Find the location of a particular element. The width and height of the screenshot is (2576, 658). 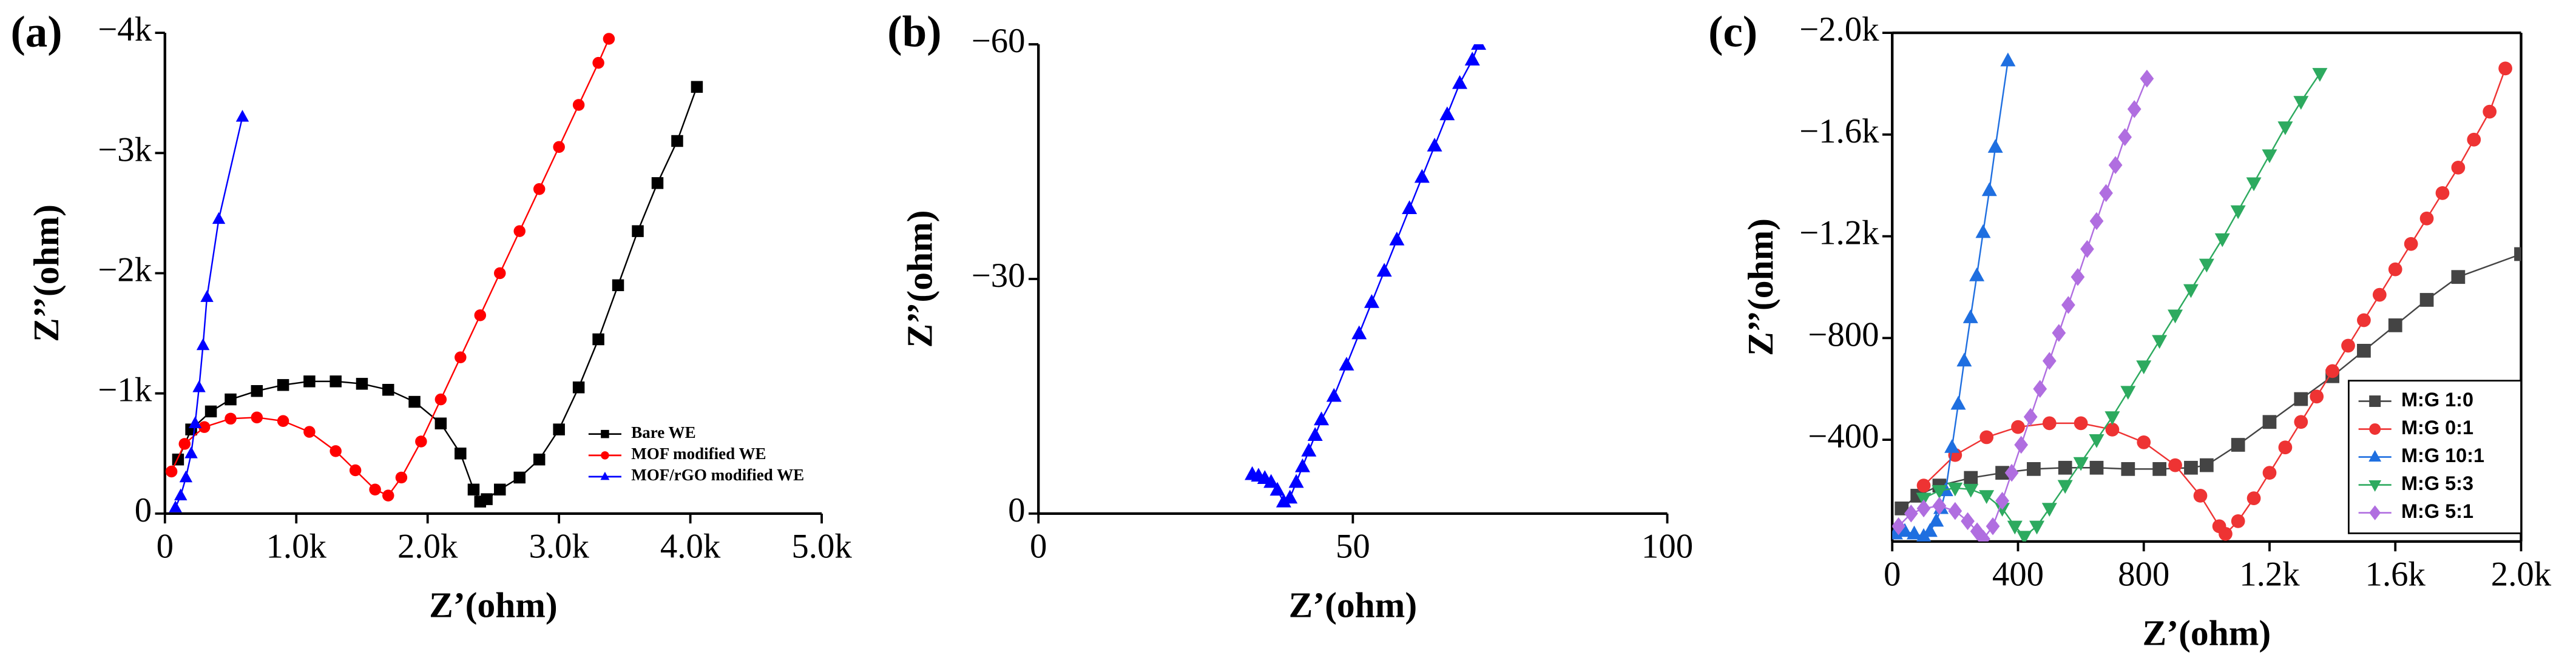

y-tick-label: −30 is located at coordinates (999, 276).